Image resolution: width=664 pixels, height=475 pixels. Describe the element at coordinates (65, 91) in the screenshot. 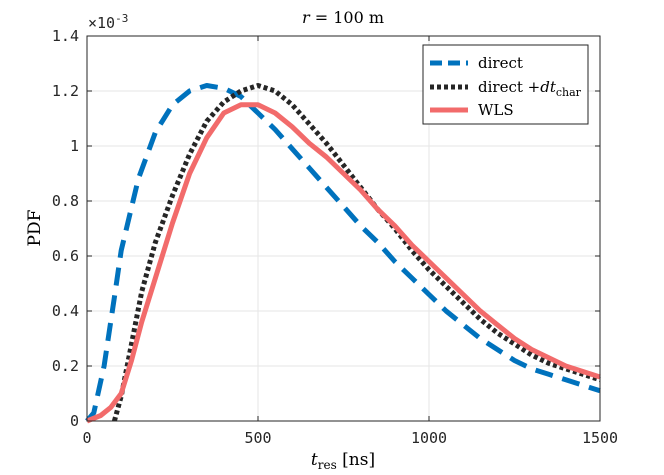

I see `y-tick-label: 1.2` at that location.